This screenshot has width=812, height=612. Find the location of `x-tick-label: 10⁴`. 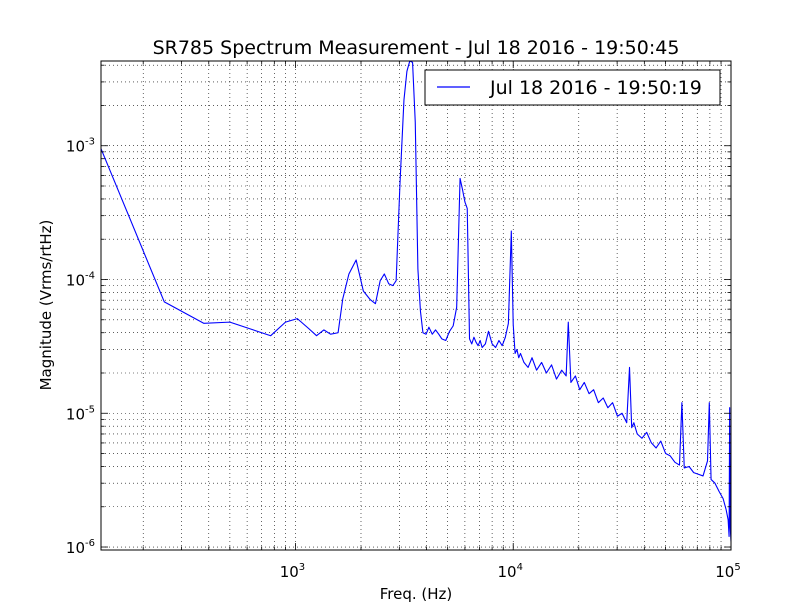

x-tick-label: 10⁴ is located at coordinates (509, 571).